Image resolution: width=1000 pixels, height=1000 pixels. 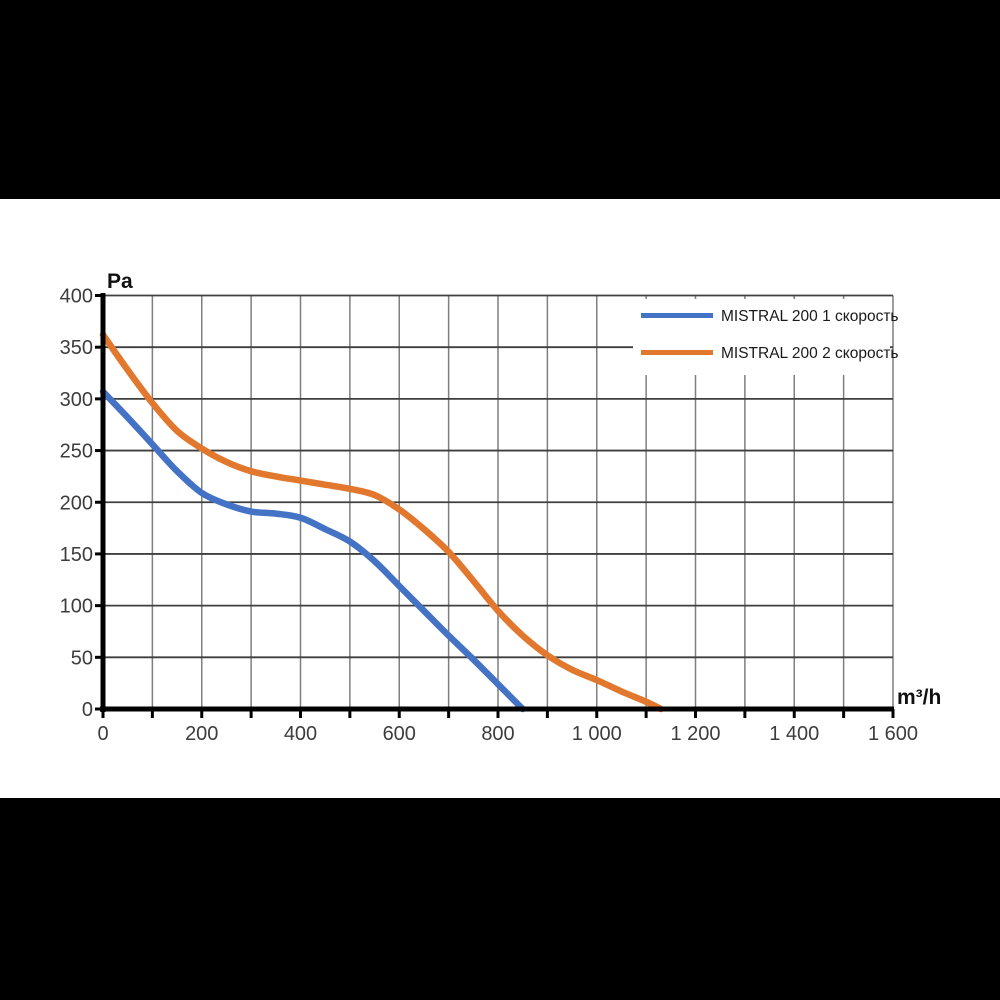 I want to click on legend-entry-label: MISTRAL 200 1 скорость, so click(x=810, y=316).